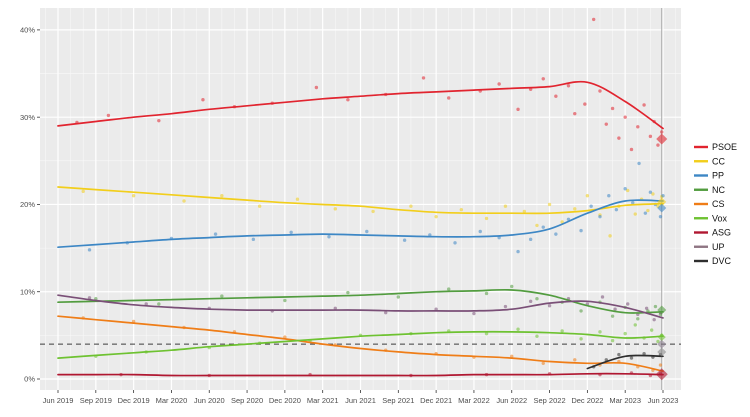 This screenshot has width=750, height=417. What do you see at coordinates (662, 352) in the screenshot?
I see `result-diamond-dvc` at bounding box center [662, 352].